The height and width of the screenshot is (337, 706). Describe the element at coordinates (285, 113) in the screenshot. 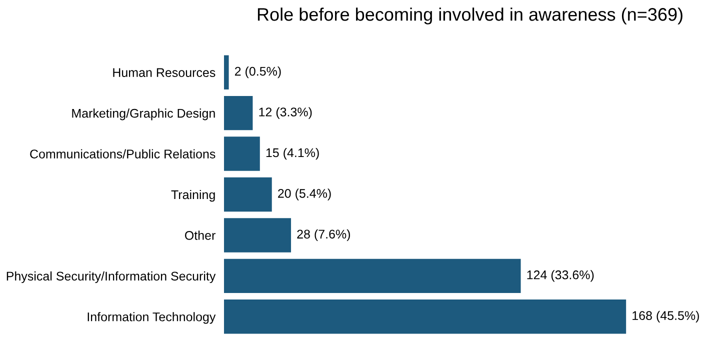

I see `data-label: 12 (3.3%)` at that location.